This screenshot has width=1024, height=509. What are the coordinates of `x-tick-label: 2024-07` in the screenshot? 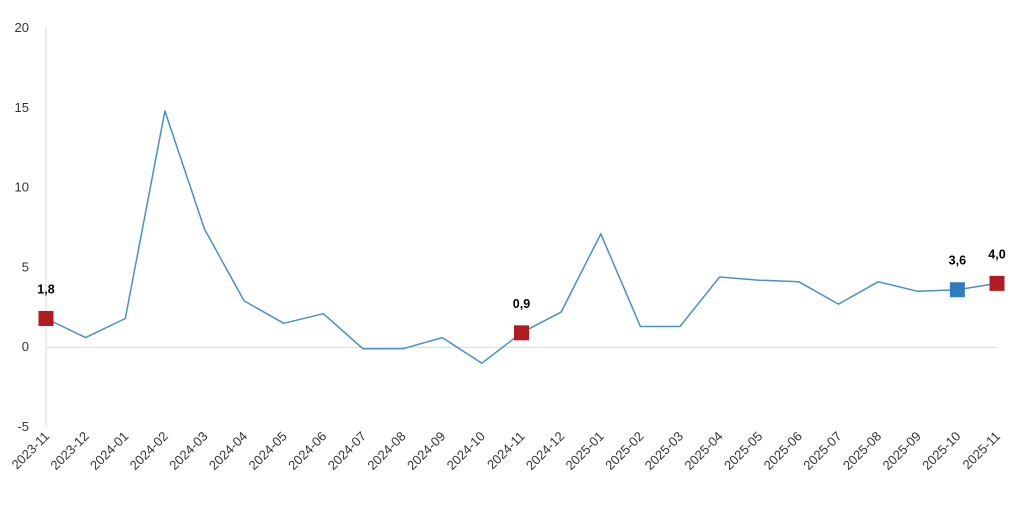 It's located at (347, 451).